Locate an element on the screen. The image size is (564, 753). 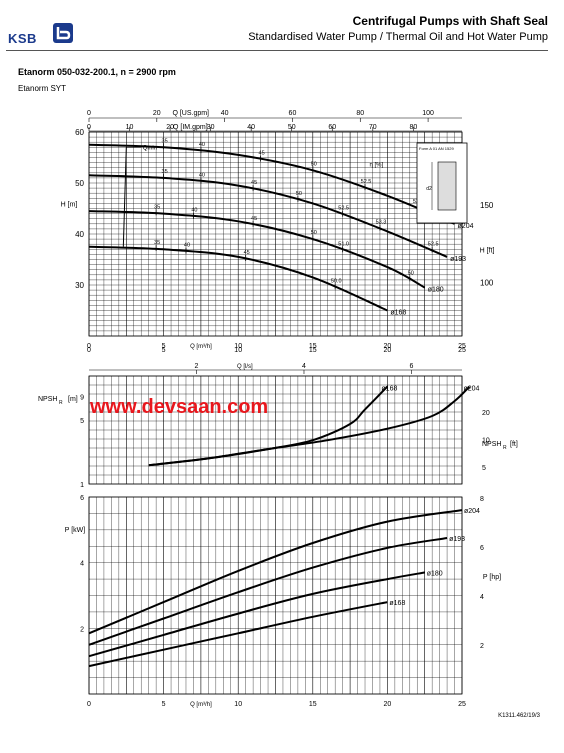
power-x-tick-label: 15 is located at coordinates (313, 704).